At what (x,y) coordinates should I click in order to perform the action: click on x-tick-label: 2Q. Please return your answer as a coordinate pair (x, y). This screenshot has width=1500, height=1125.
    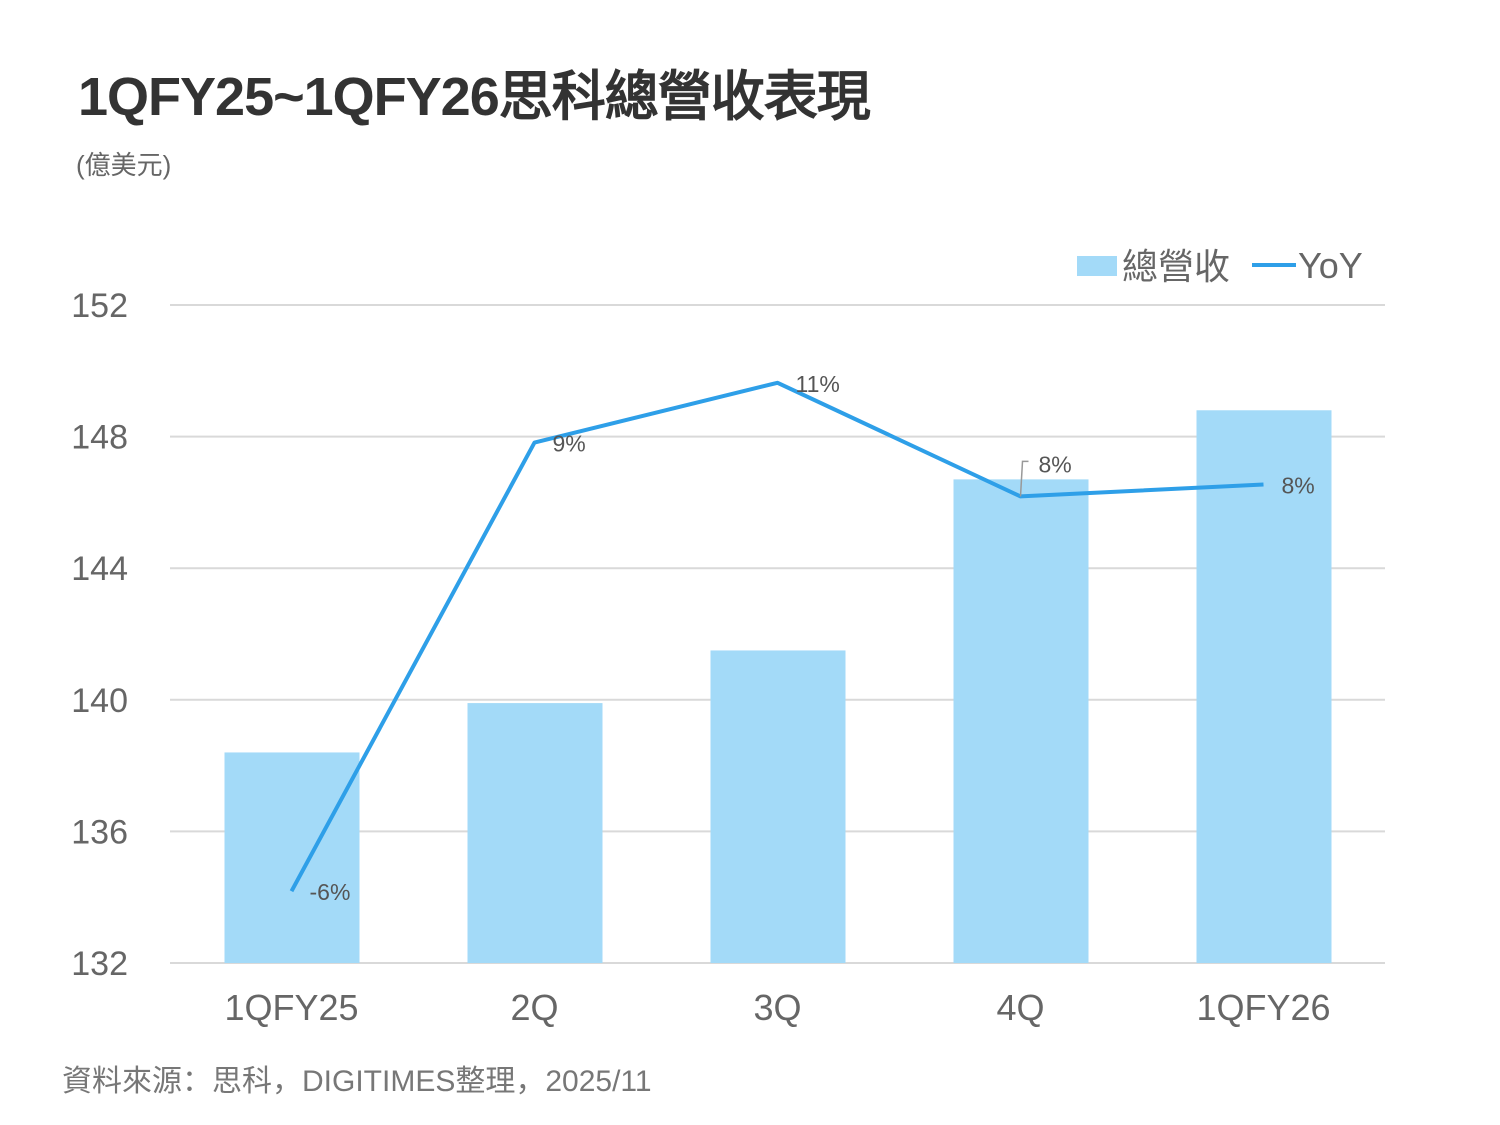
    Looking at the image, I should click on (534, 1007).